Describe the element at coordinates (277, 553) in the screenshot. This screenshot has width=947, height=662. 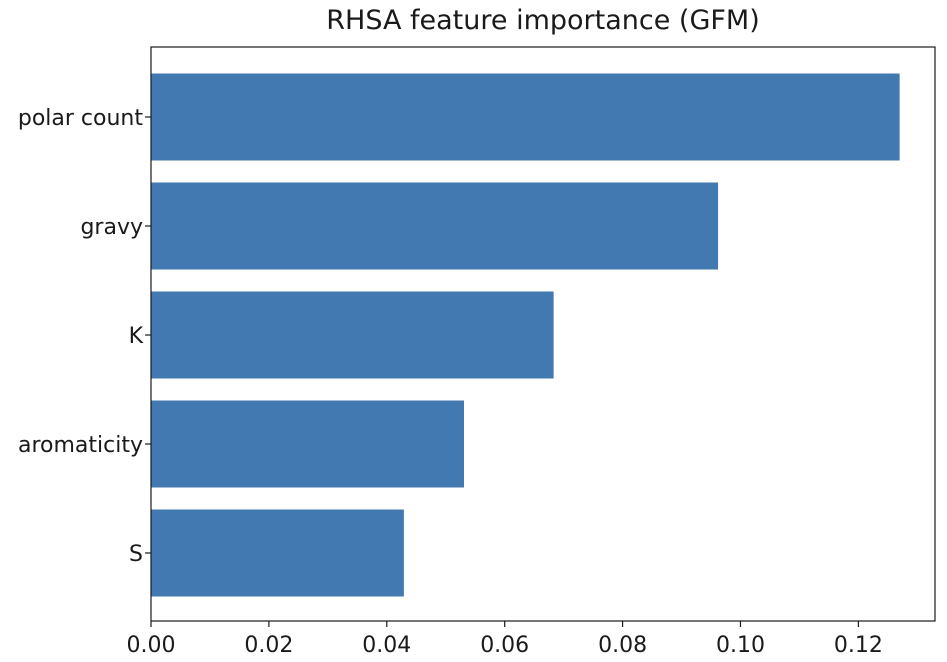
I see `bar-s` at that location.